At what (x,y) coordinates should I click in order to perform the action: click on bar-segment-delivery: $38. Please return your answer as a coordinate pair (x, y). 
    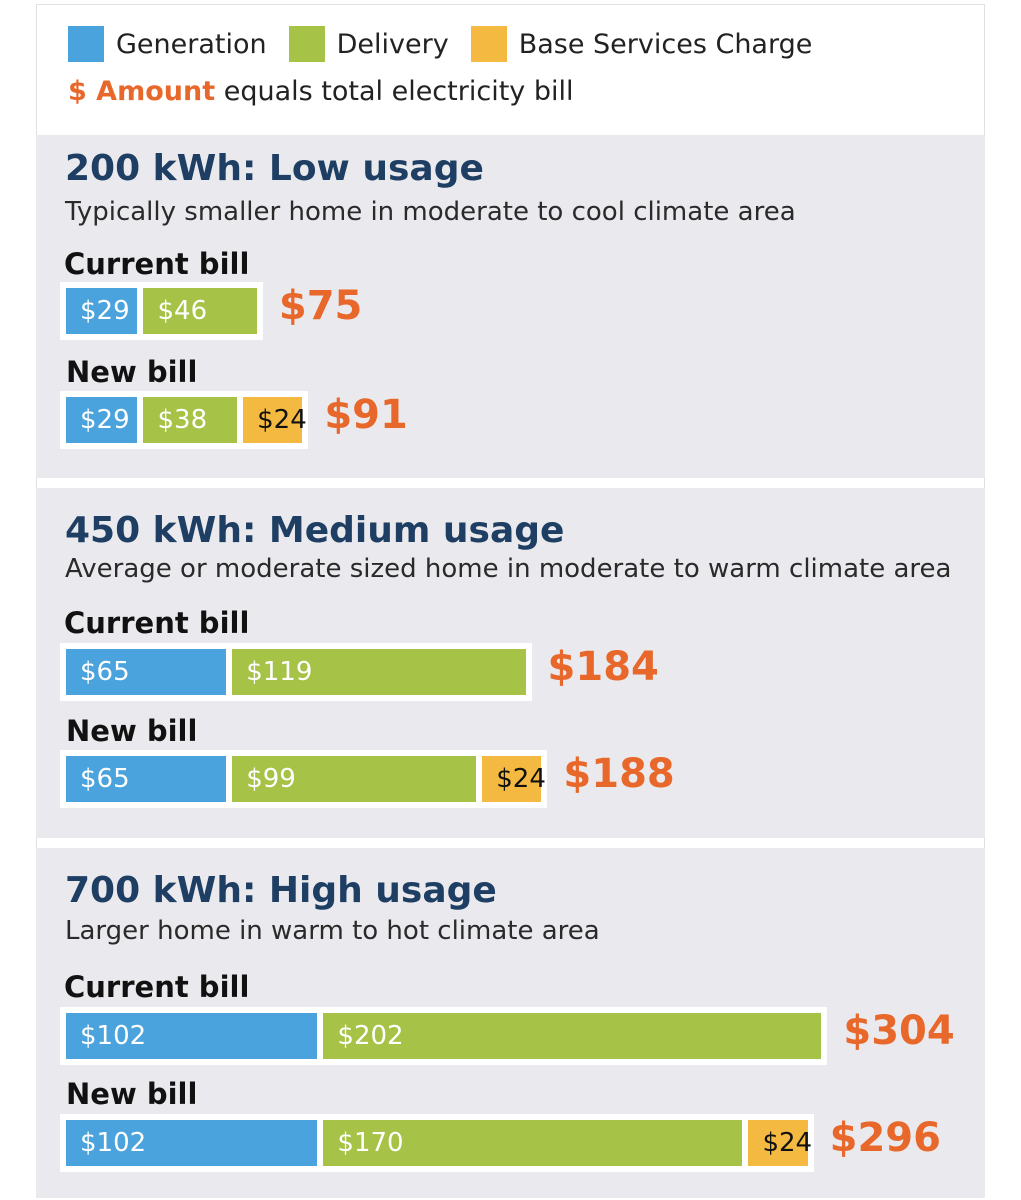
    Looking at the image, I should click on (190, 420).